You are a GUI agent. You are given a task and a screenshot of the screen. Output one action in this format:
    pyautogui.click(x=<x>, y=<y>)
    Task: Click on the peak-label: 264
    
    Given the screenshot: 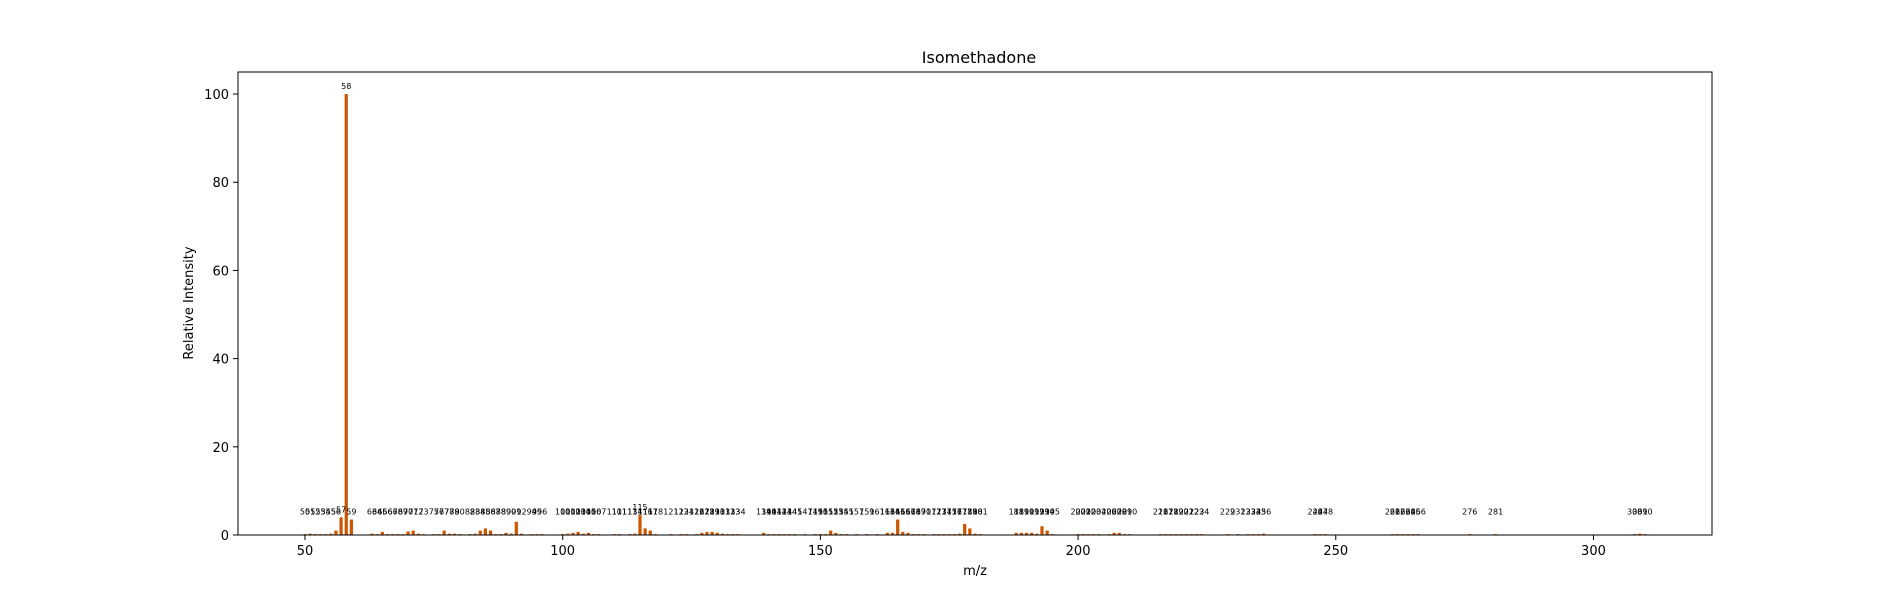 What is the action you would take?
    pyautogui.click(x=1407, y=512)
    